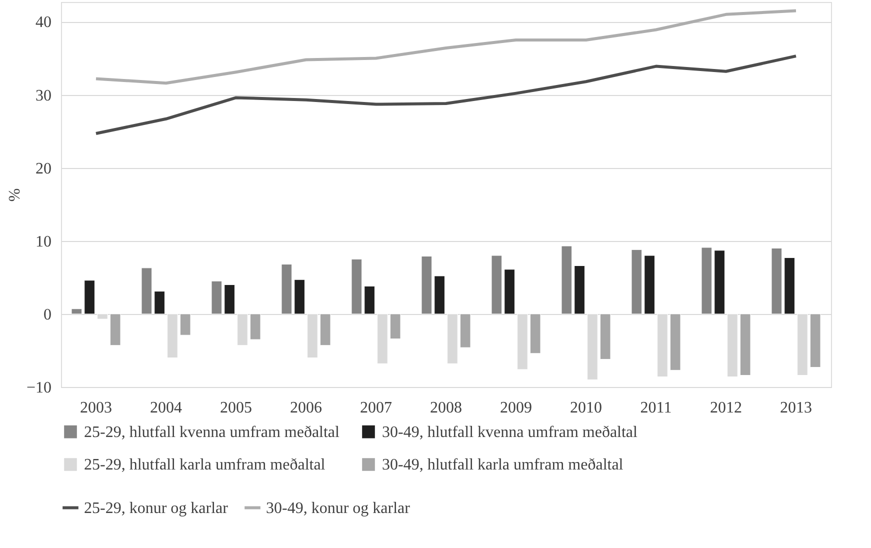 The height and width of the screenshot is (548, 871). I want to click on x-tick-label: 2010, so click(586, 408).